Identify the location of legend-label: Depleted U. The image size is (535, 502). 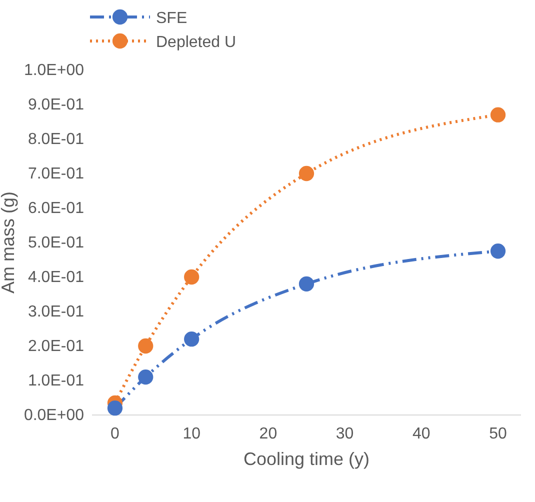
(196, 42).